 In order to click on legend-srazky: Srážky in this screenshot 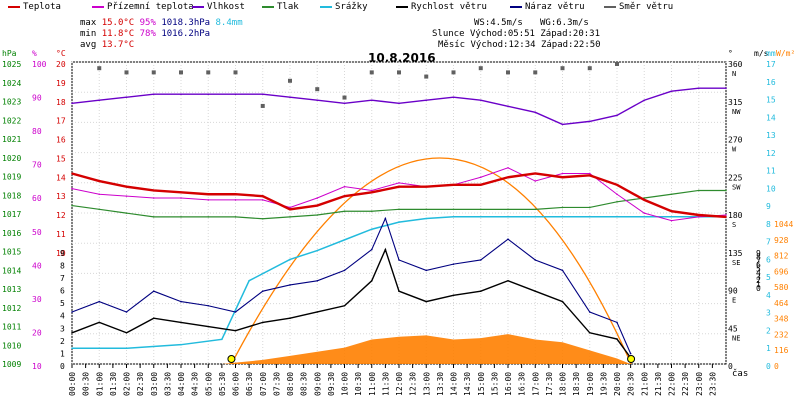, I will do `click(344, 7)`.